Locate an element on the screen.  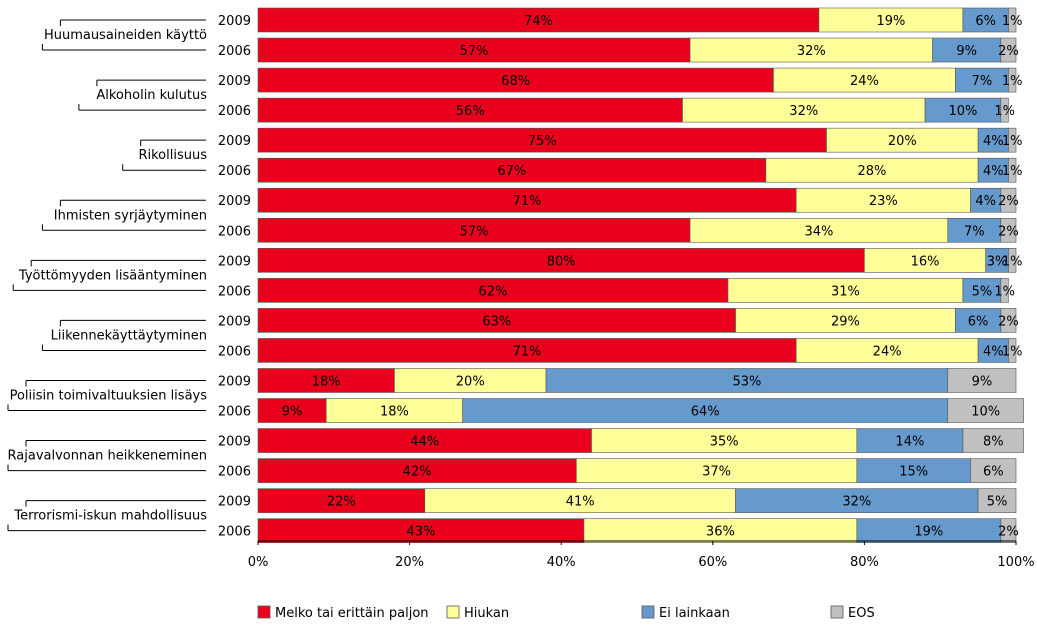
data-label: 37% is located at coordinates (716, 472).